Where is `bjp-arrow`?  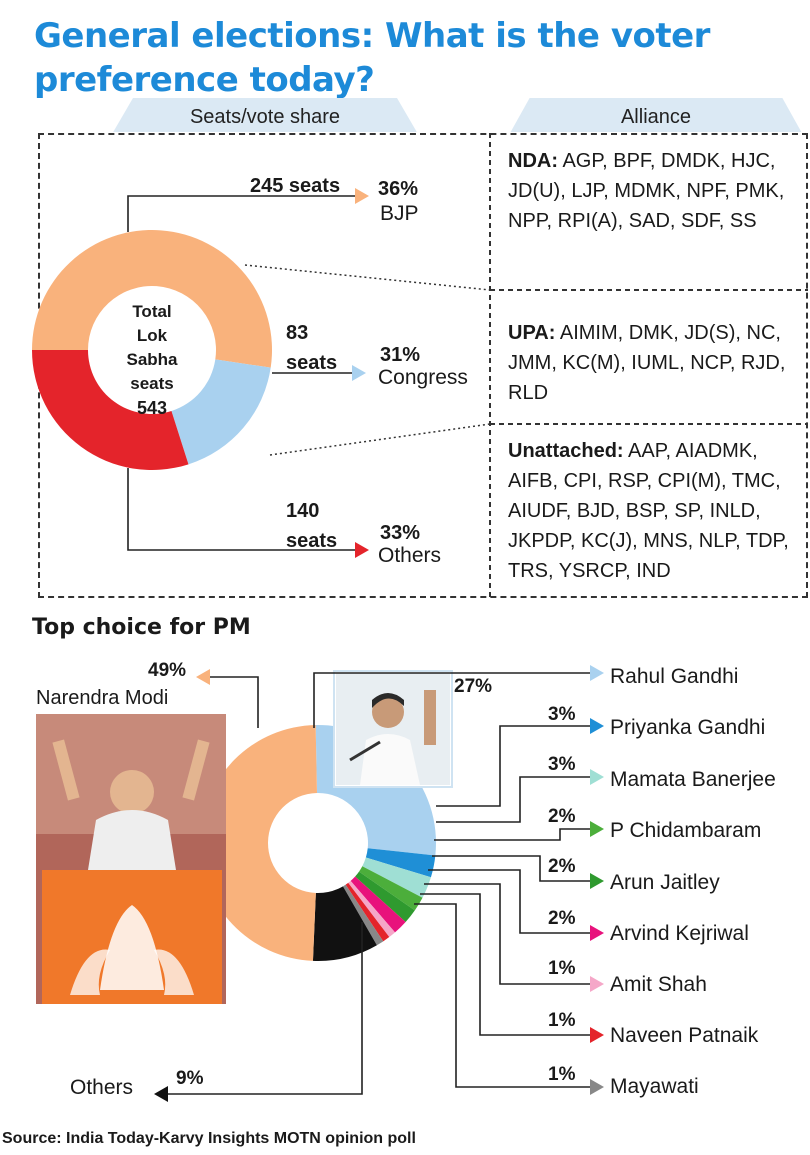
bjp-arrow is located at coordinates (362, 196).